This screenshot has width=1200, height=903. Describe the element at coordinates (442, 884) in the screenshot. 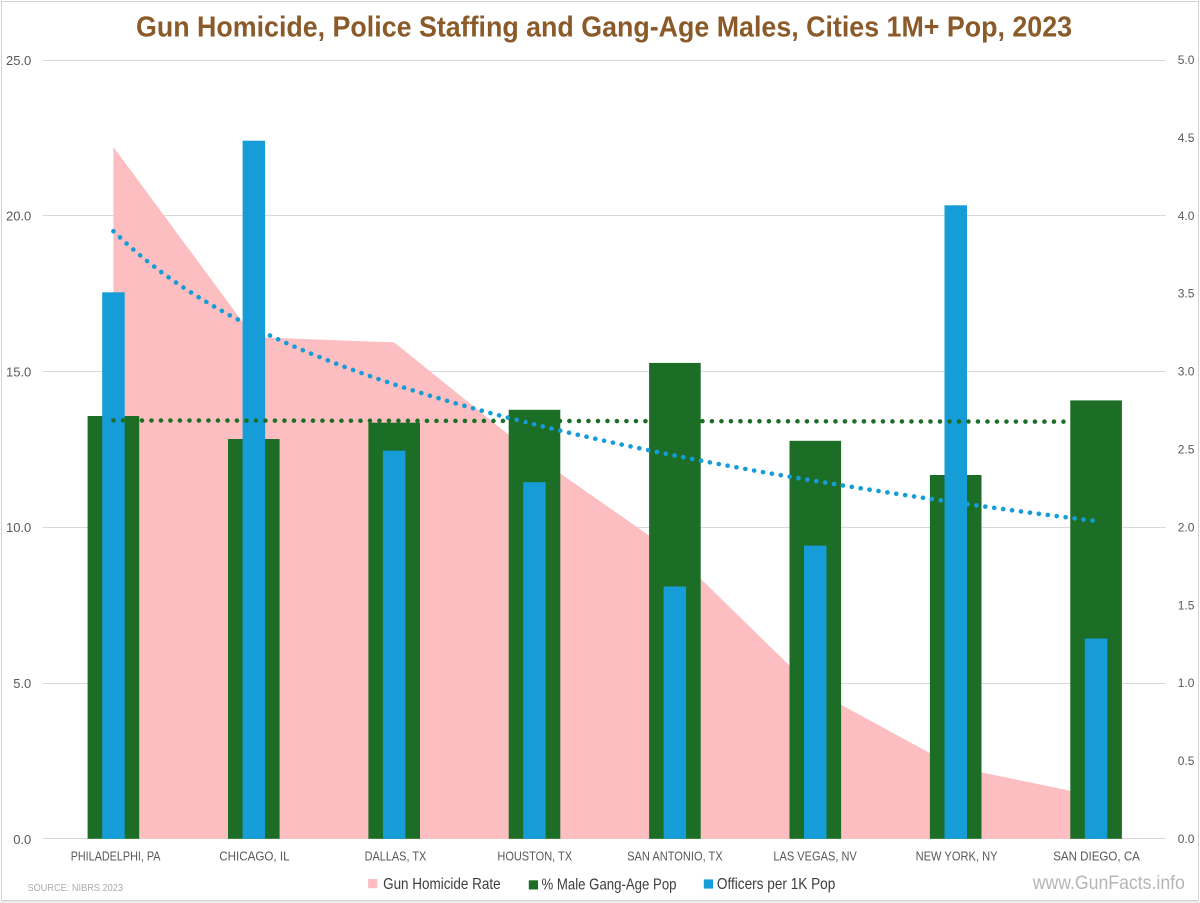

I see `svg-text: Gun Homicide Rate` at that location.